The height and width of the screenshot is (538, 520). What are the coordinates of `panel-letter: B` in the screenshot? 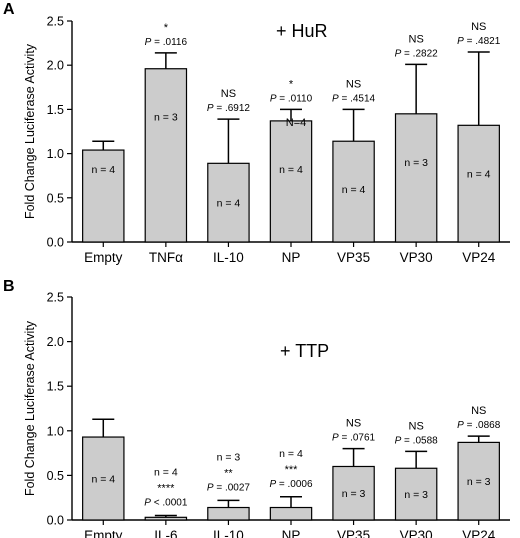 It's located at (9, 286).